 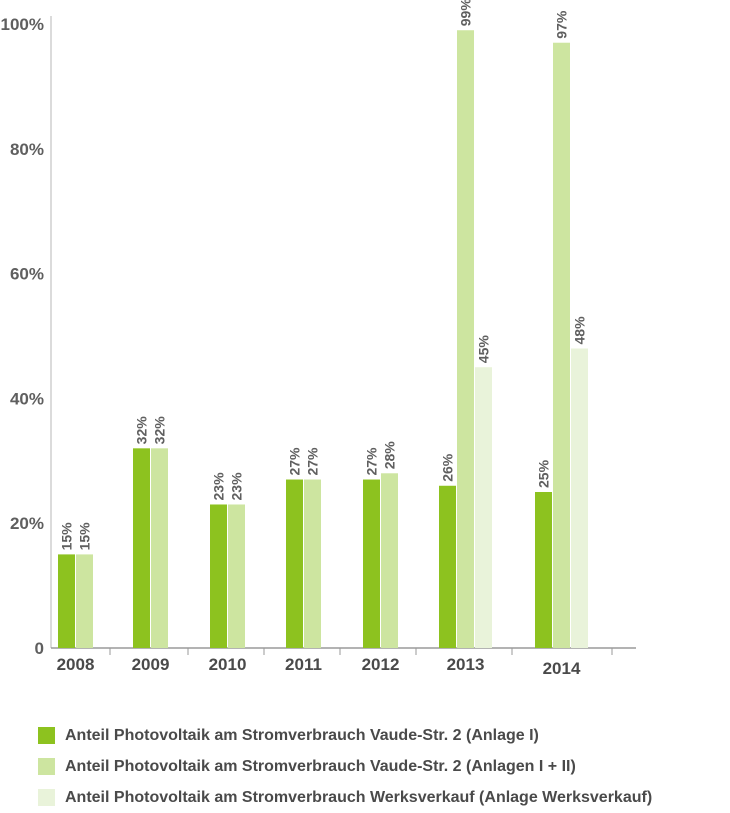 What do you see at coordinates (39, 648) in the screenshot?
I see `y-tick-label: 0` at bounding box center [39, 648].